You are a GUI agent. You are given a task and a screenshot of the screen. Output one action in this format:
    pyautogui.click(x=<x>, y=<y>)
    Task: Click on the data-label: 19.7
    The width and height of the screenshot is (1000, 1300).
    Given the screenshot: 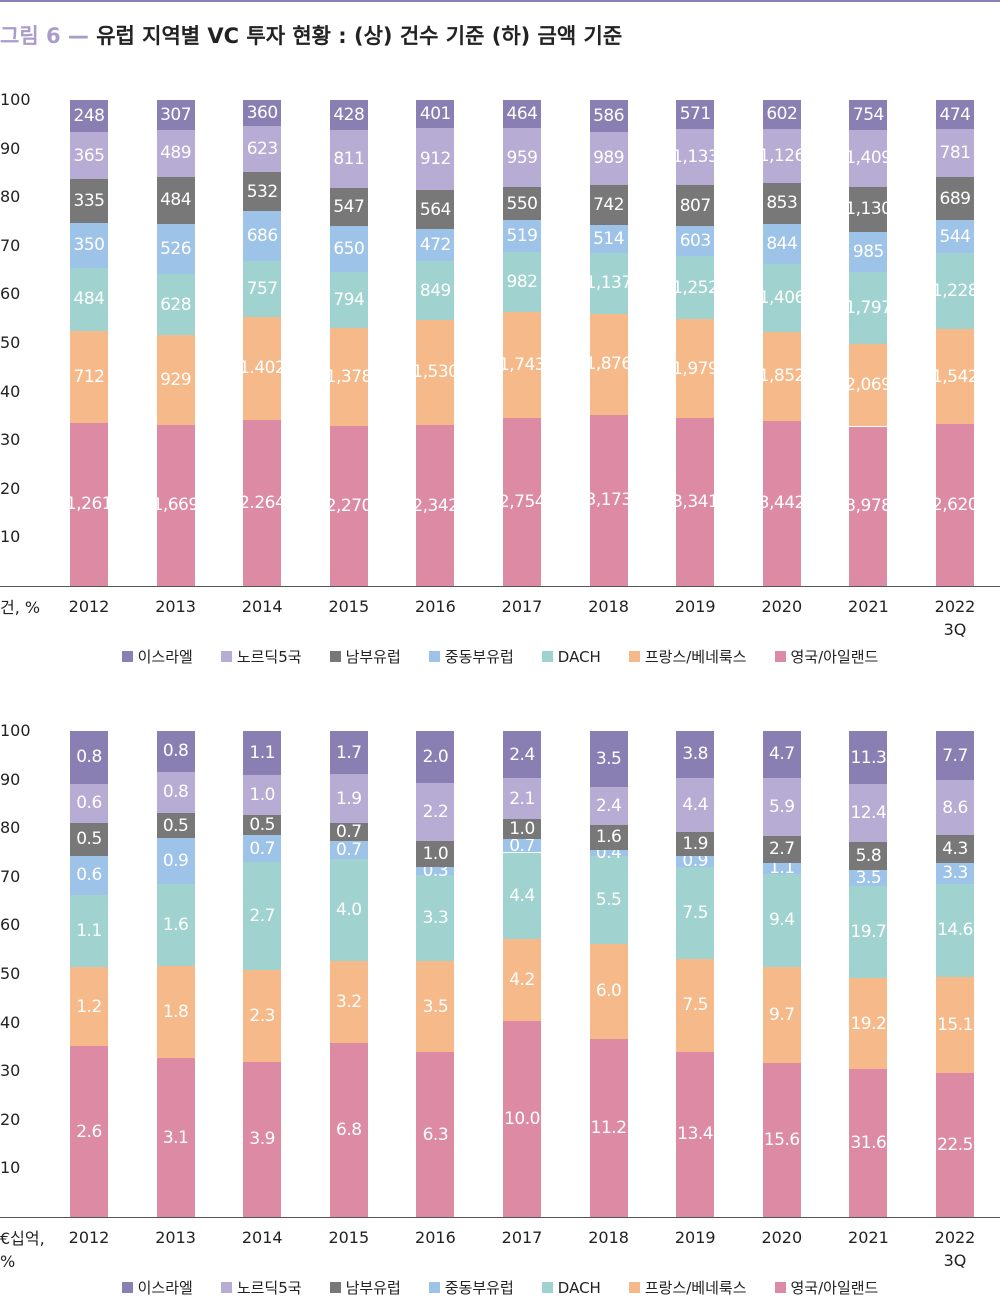 What is the action you would take?
    pyautogui.click(x=868, y=932)
    